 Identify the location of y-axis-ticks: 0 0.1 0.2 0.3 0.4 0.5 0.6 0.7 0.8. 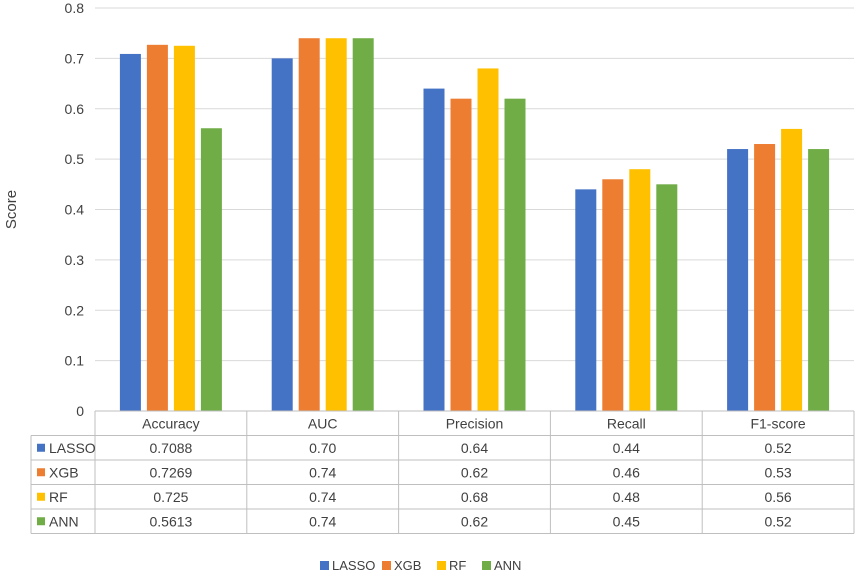
(75, 209).